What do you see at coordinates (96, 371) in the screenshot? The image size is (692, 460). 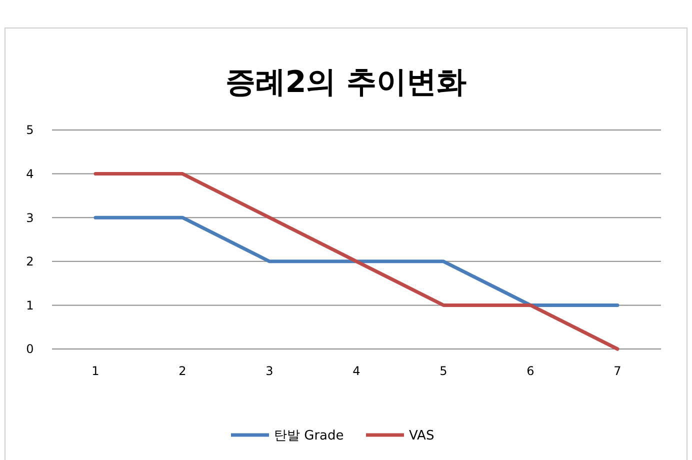 I see `x-tick-label: 1` at bounding box center [96, 371].